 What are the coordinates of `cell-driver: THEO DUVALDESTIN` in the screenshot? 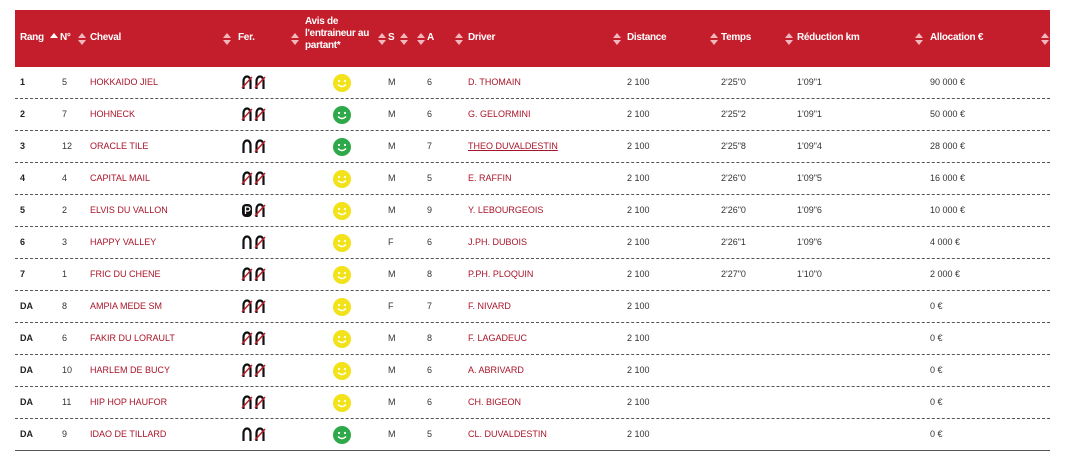 It's located at (513, 146).